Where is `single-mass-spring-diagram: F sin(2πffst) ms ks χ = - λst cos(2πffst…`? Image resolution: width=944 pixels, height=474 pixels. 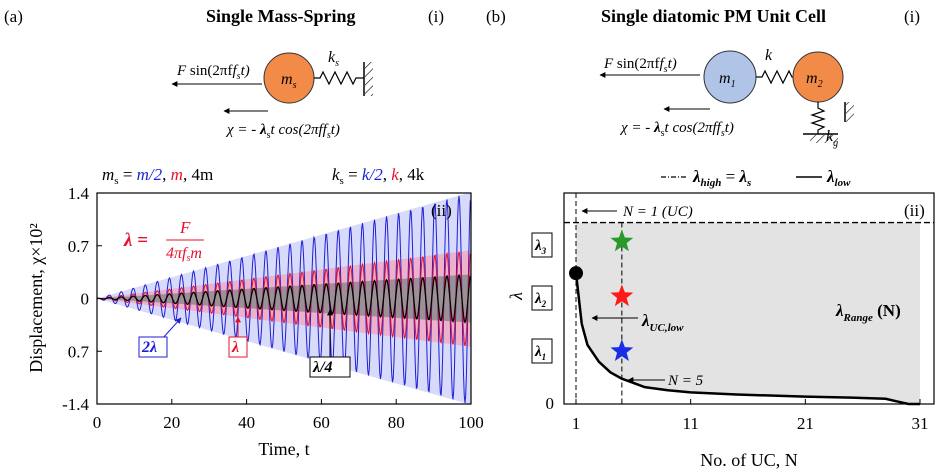
single-mass-spring-diagram: F sin(2πffst) ms ks χ = - λst cos(2πffst… is located at coordinates (272, 95).